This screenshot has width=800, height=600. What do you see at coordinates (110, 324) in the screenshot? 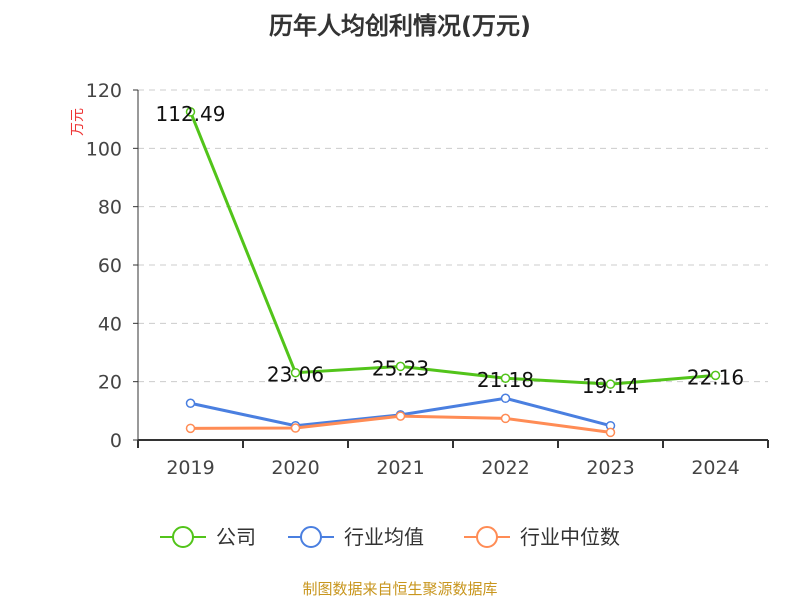
I see `y-tick-label: 40` at bounding box center [110, 324].